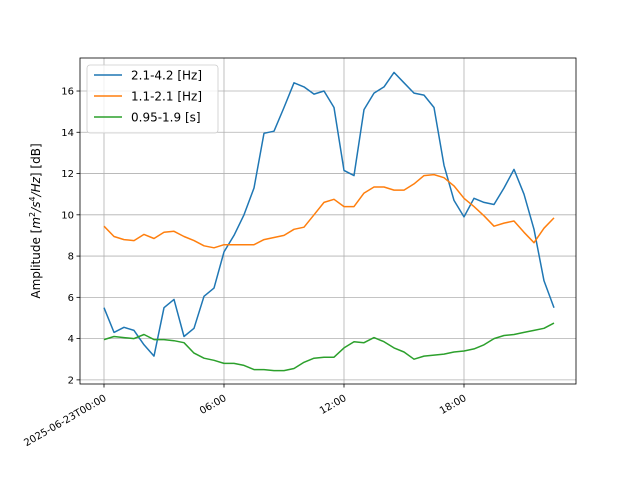 Image resolution: width=640 pixels, height=480 pixels. Describe the element at coordinates (166, 97) in the screenshot. I see `legend-label: 1.1-2.1 [Hz]` at that location.